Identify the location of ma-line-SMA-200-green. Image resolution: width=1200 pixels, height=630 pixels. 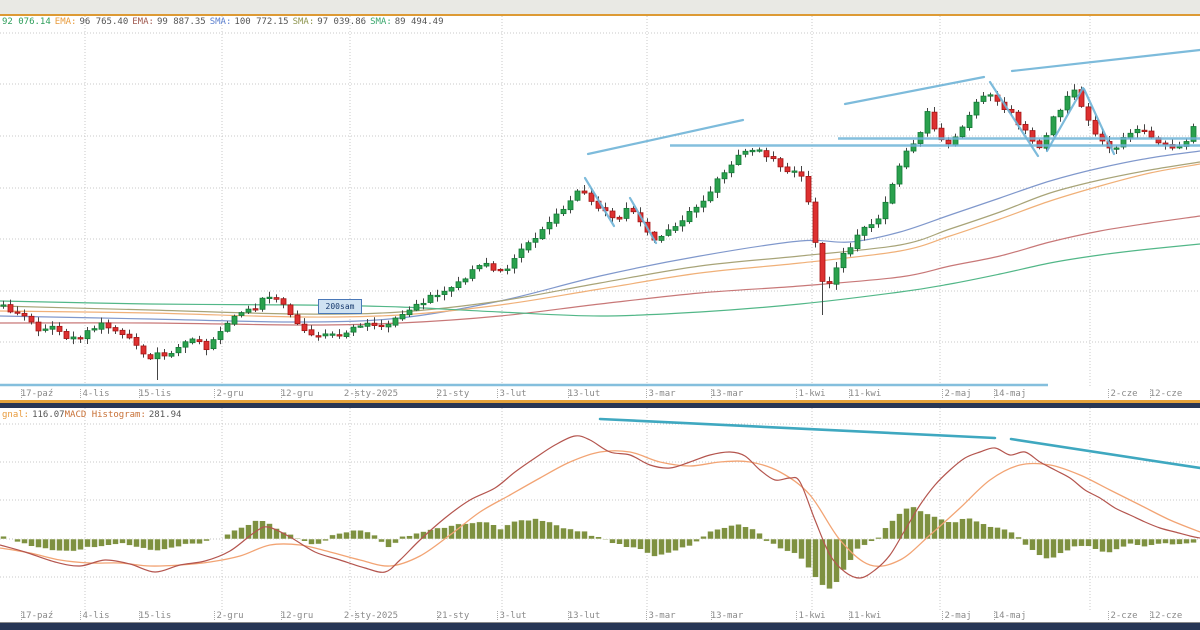
(600, 280).